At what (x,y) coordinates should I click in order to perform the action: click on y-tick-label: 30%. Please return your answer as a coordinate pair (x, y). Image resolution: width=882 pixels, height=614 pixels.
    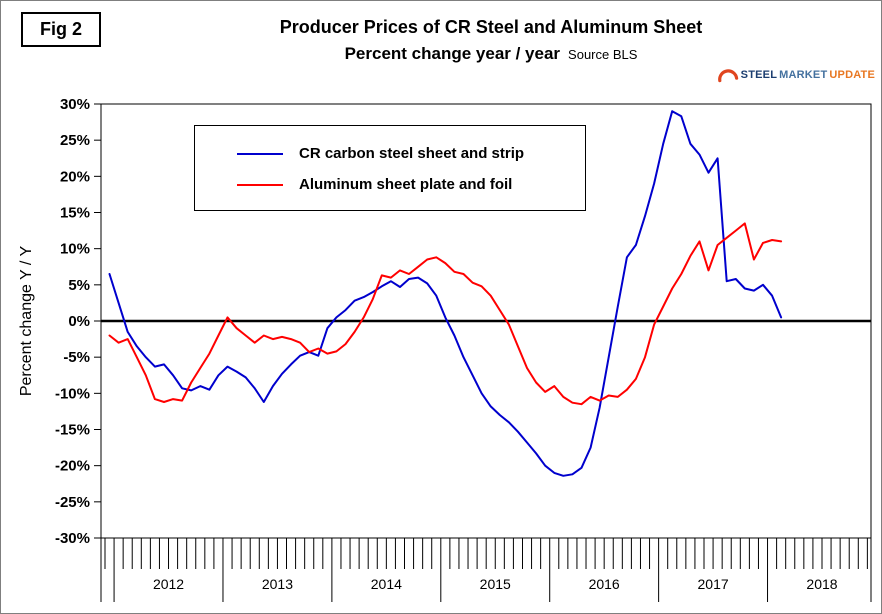
    Looking at the image, I should click on (75, 104).